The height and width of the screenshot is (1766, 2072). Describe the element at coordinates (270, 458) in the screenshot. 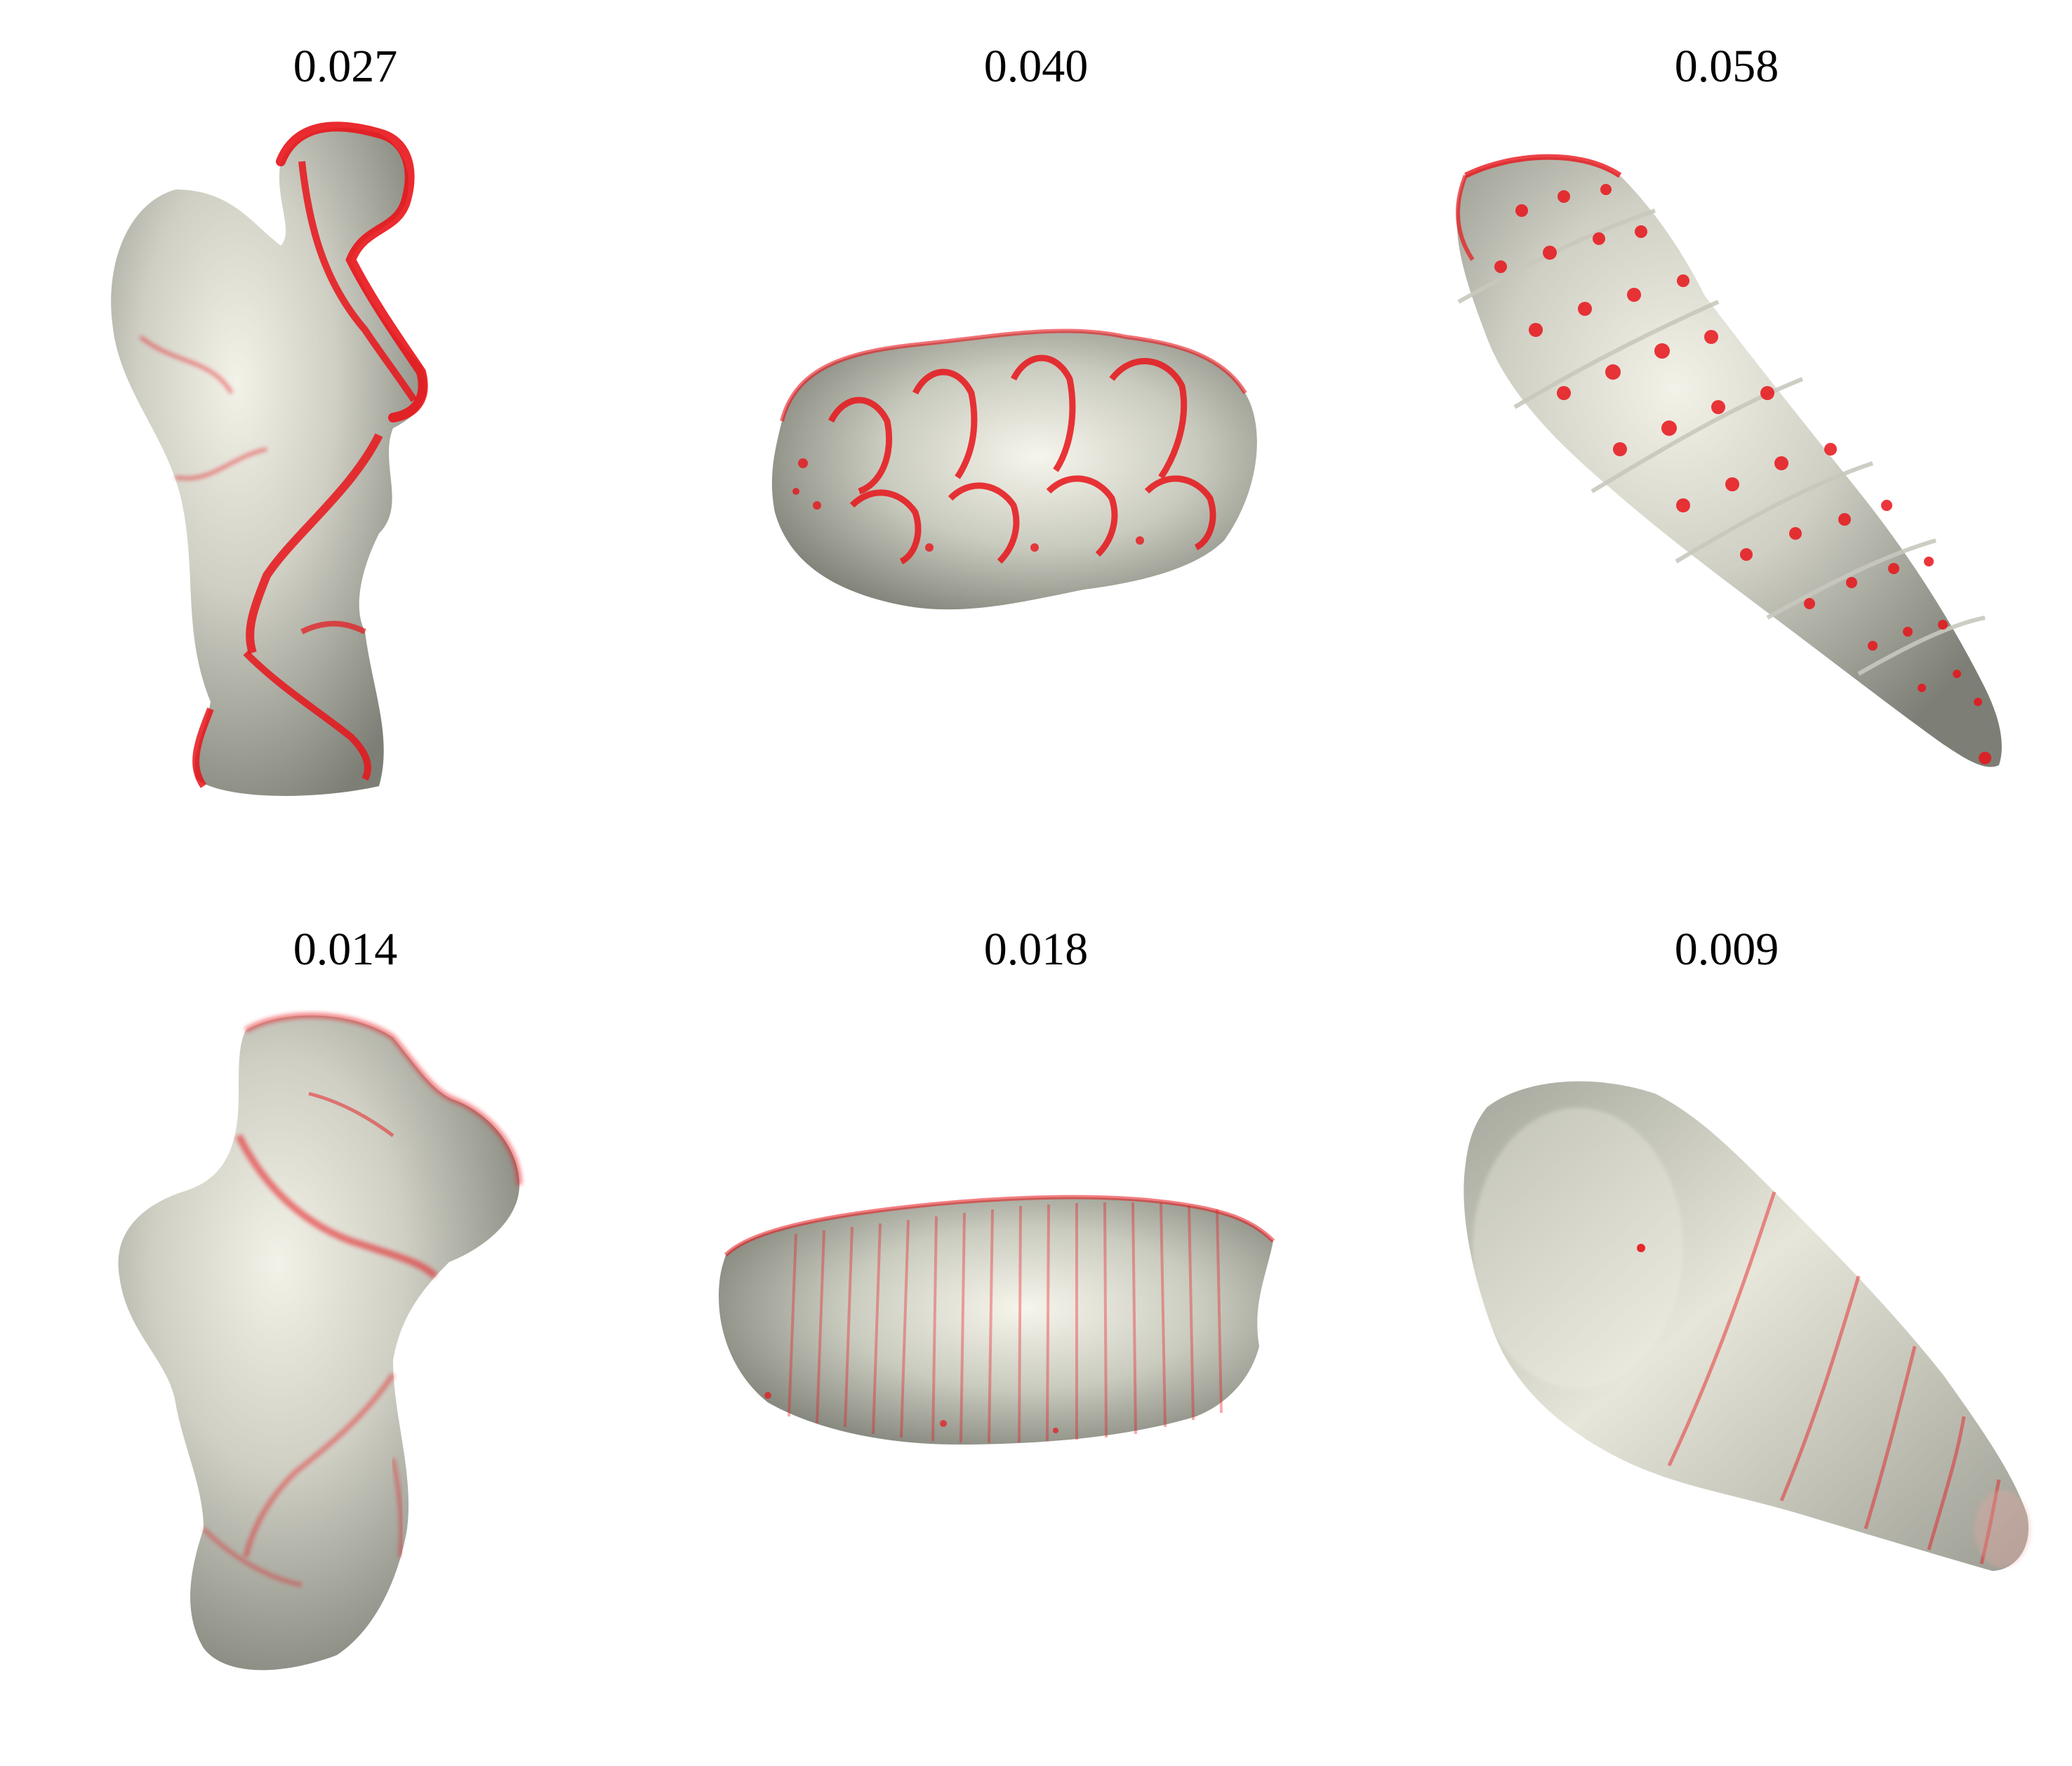

I see `specimen-bone-heavy` at that location.